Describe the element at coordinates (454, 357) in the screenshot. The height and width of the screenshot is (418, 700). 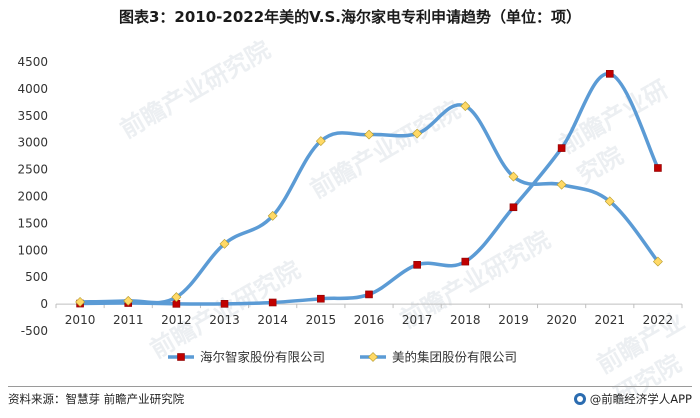
I see `legend-label: 美的集团股份有限公司` at that location.